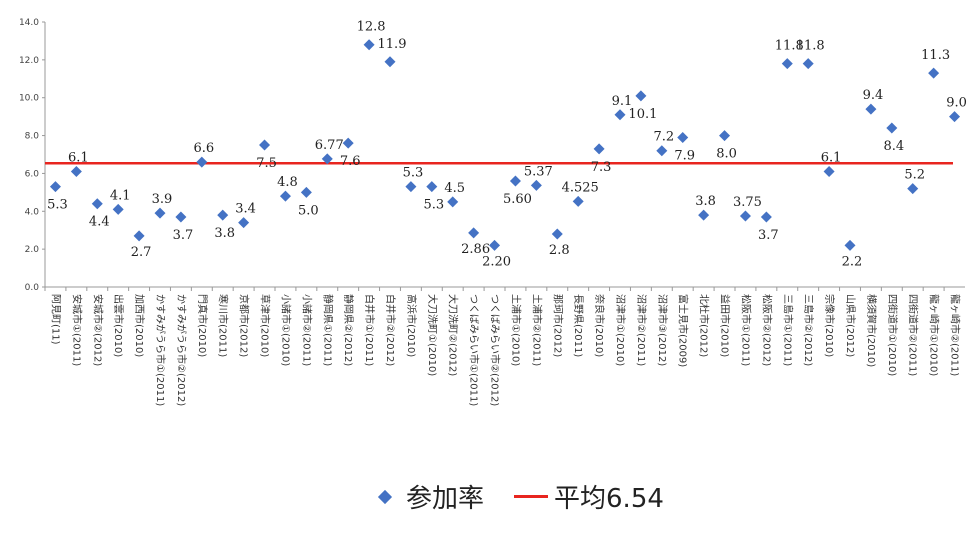  I want to click on data-label: 5.0, so click(308, 210).